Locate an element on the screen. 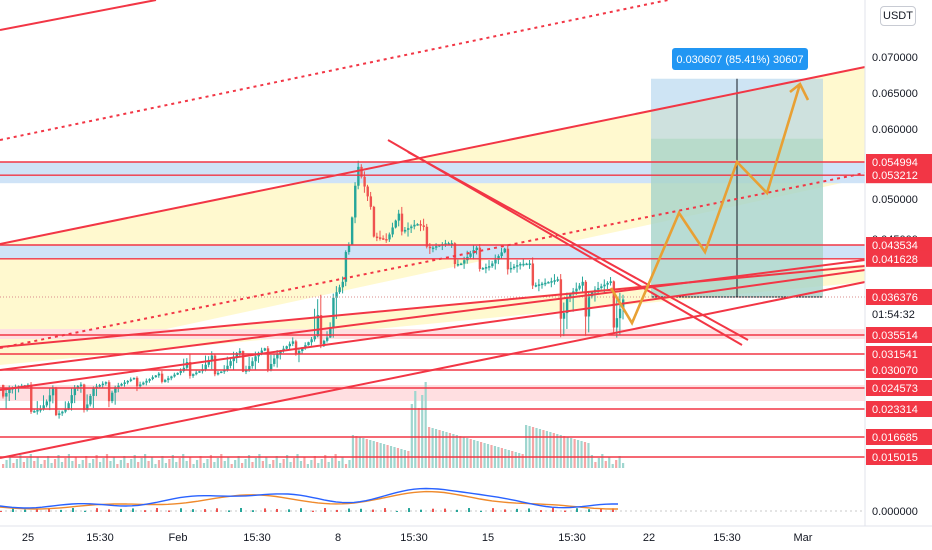 Image resolution: width=932 pixels, height=550 pixels. price-level-badge: 0.016685 is located at coordinates (895, 438).